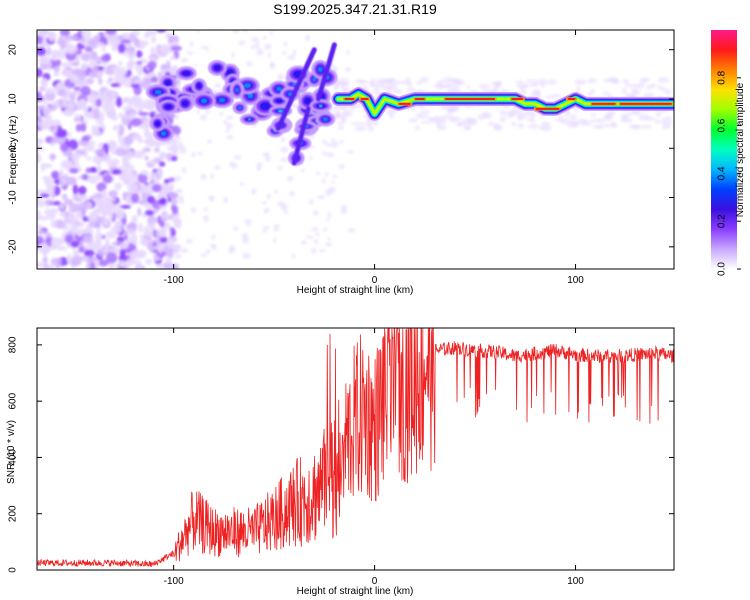  I want to click on snr-ytick-label: 600, so click(13, 400).